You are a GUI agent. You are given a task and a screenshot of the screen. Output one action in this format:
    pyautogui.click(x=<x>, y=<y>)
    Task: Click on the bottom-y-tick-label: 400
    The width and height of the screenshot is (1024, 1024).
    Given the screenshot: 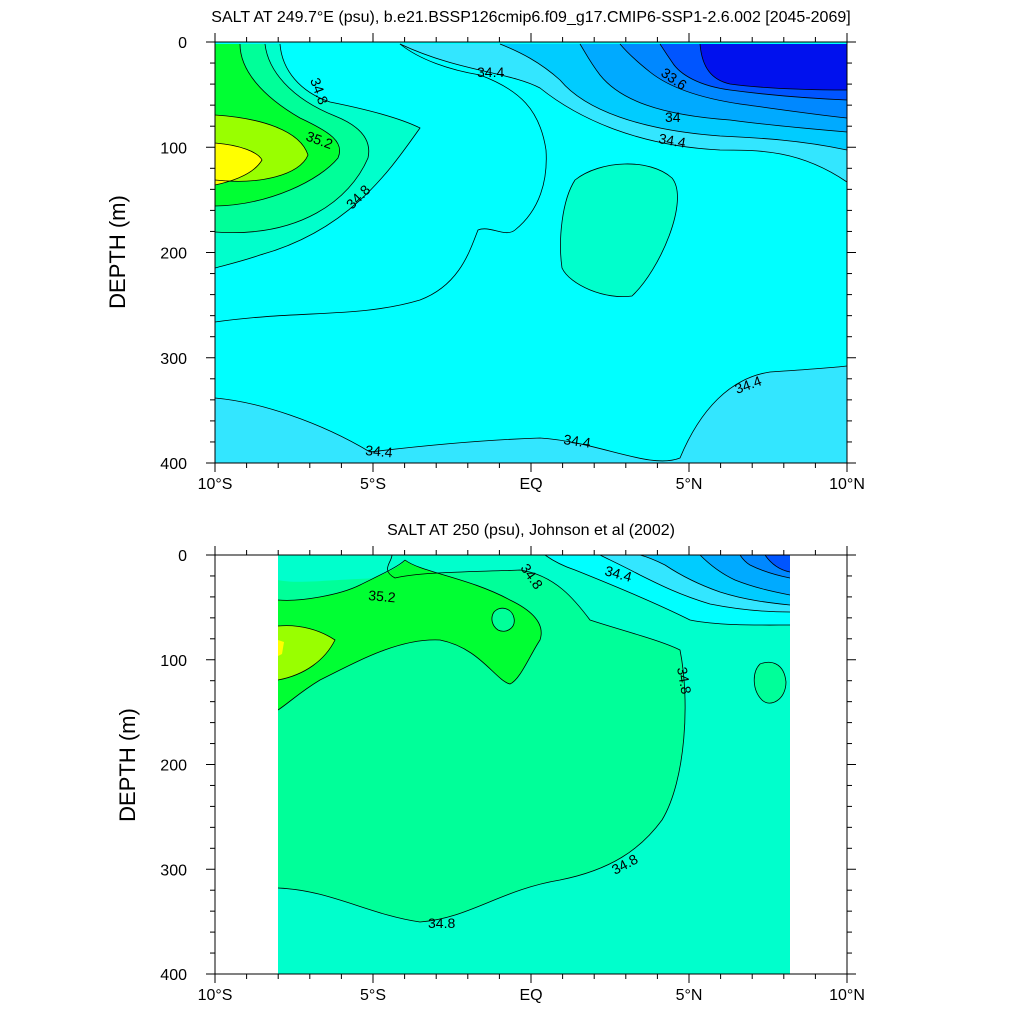 What is the action you would take?
    pyautogui.click(x=173, y=975)
    